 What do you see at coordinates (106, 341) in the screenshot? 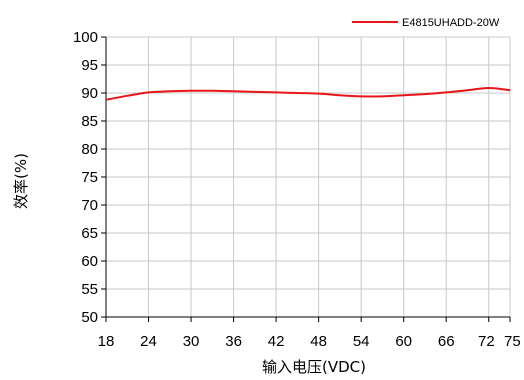
I see `x-tick-label: 18` at bounding box center [106, 341].